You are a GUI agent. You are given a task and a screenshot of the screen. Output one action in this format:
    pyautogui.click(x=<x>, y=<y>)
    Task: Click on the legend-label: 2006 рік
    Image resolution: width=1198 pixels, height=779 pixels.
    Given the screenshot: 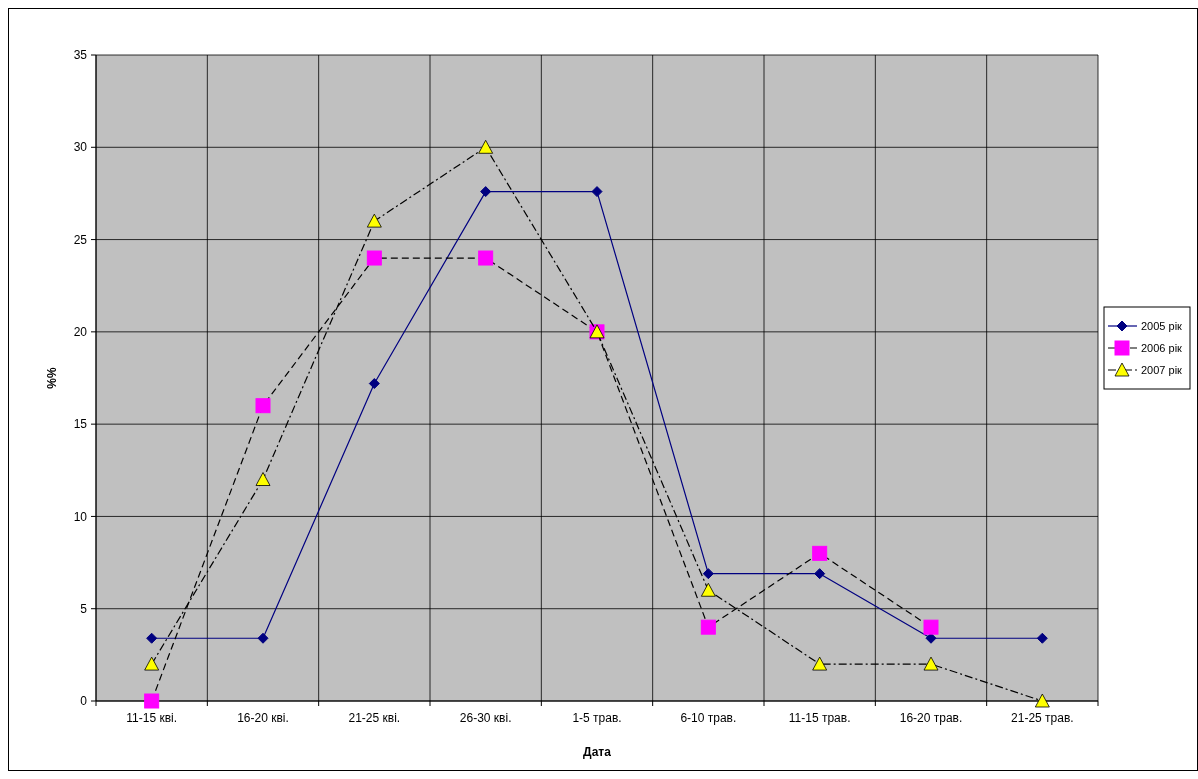 What is the action you would take?
    pyautogui.click(x=1162, y=347)
    